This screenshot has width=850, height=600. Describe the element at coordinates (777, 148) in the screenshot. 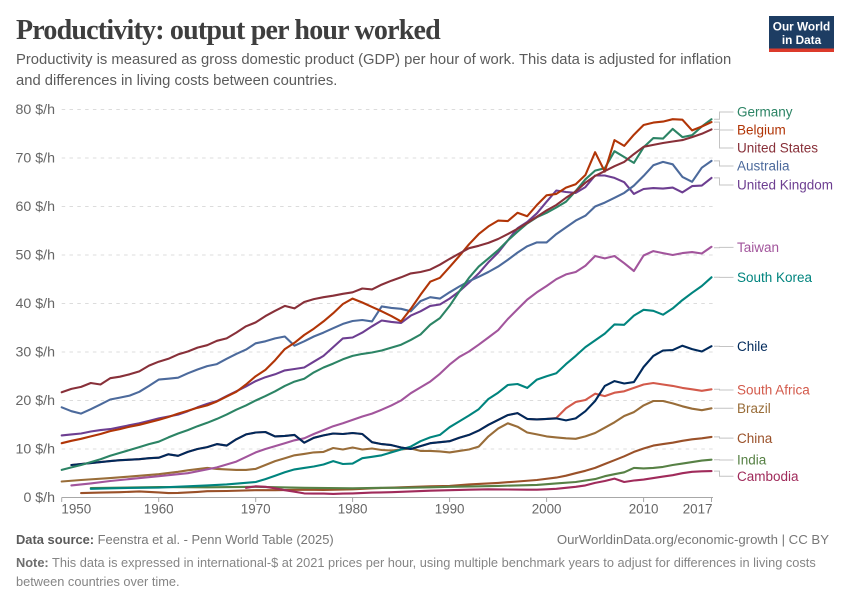

I see `svg-text: United States` at that location.